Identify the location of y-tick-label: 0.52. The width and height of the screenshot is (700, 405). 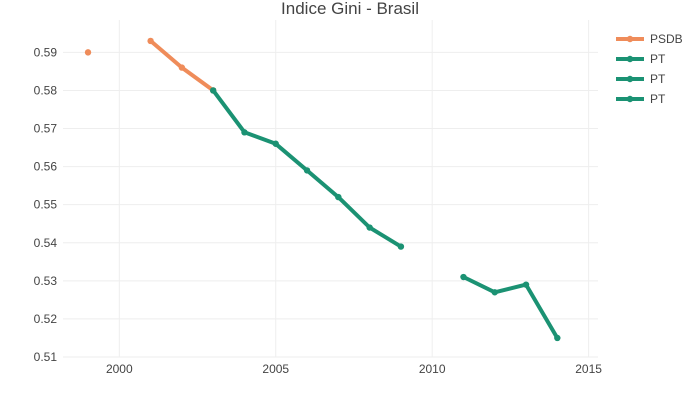
(46, 319).